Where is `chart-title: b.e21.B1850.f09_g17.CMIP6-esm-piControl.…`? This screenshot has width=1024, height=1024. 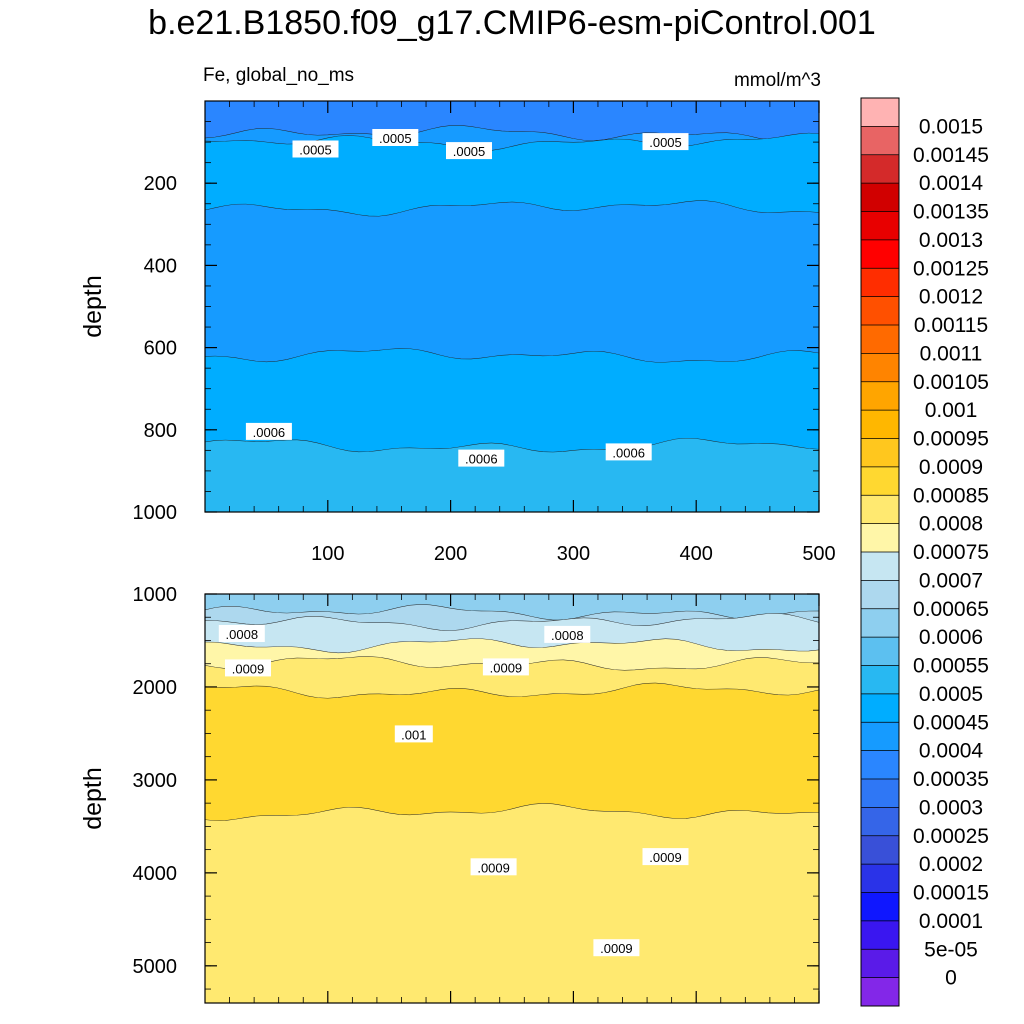 chart-title: b.e21.B1850.f09_g17.CMIP6-esm-piControl.… is located at coordinates (512, 23).